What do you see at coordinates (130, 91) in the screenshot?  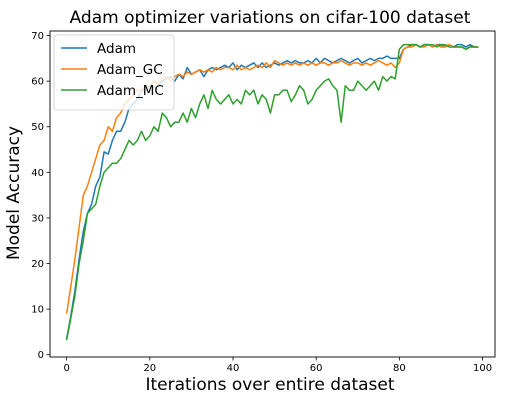 I see `legend-label-adam-mc: Adam_MC` at bounding box center [130, 91].